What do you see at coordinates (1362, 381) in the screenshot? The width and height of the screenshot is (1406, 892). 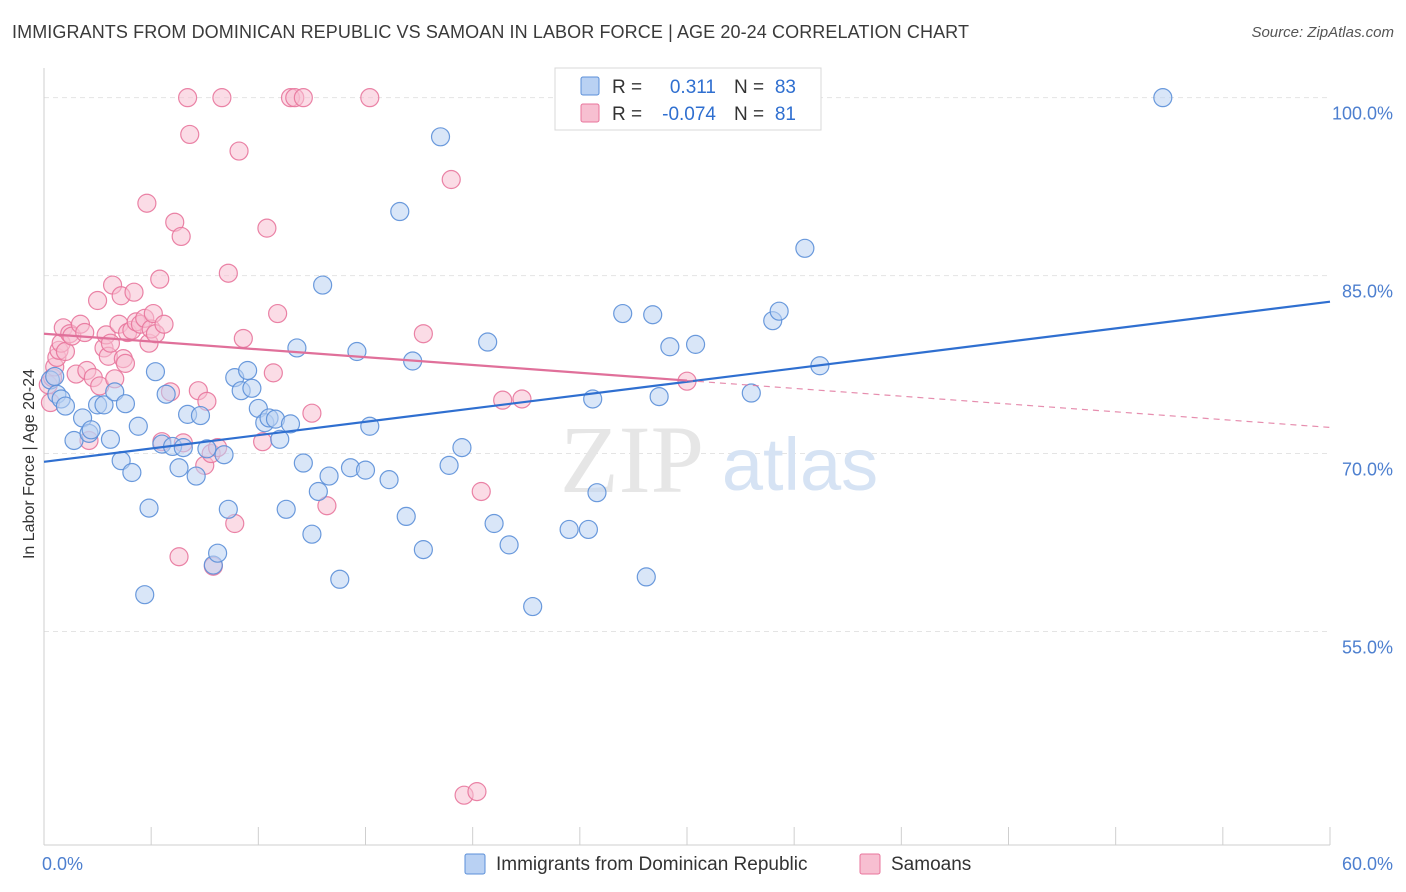 I see `y-tick-labels: 100.0% 85.0% 70.0% 55.0%` at bounding box center [1362, 381].